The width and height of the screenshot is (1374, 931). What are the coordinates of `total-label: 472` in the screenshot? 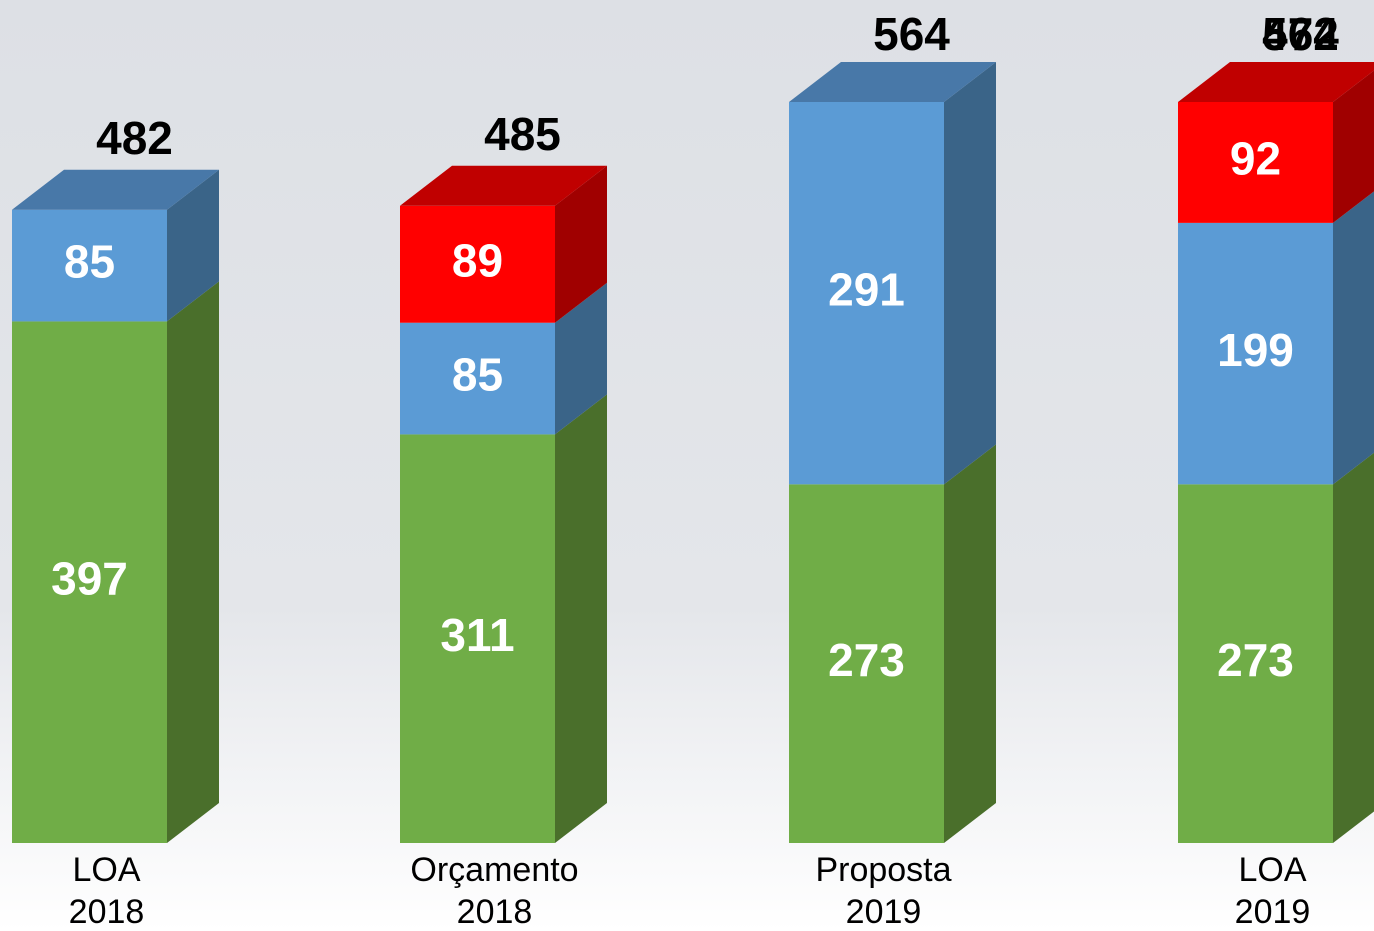 It's located at (1300, 34).